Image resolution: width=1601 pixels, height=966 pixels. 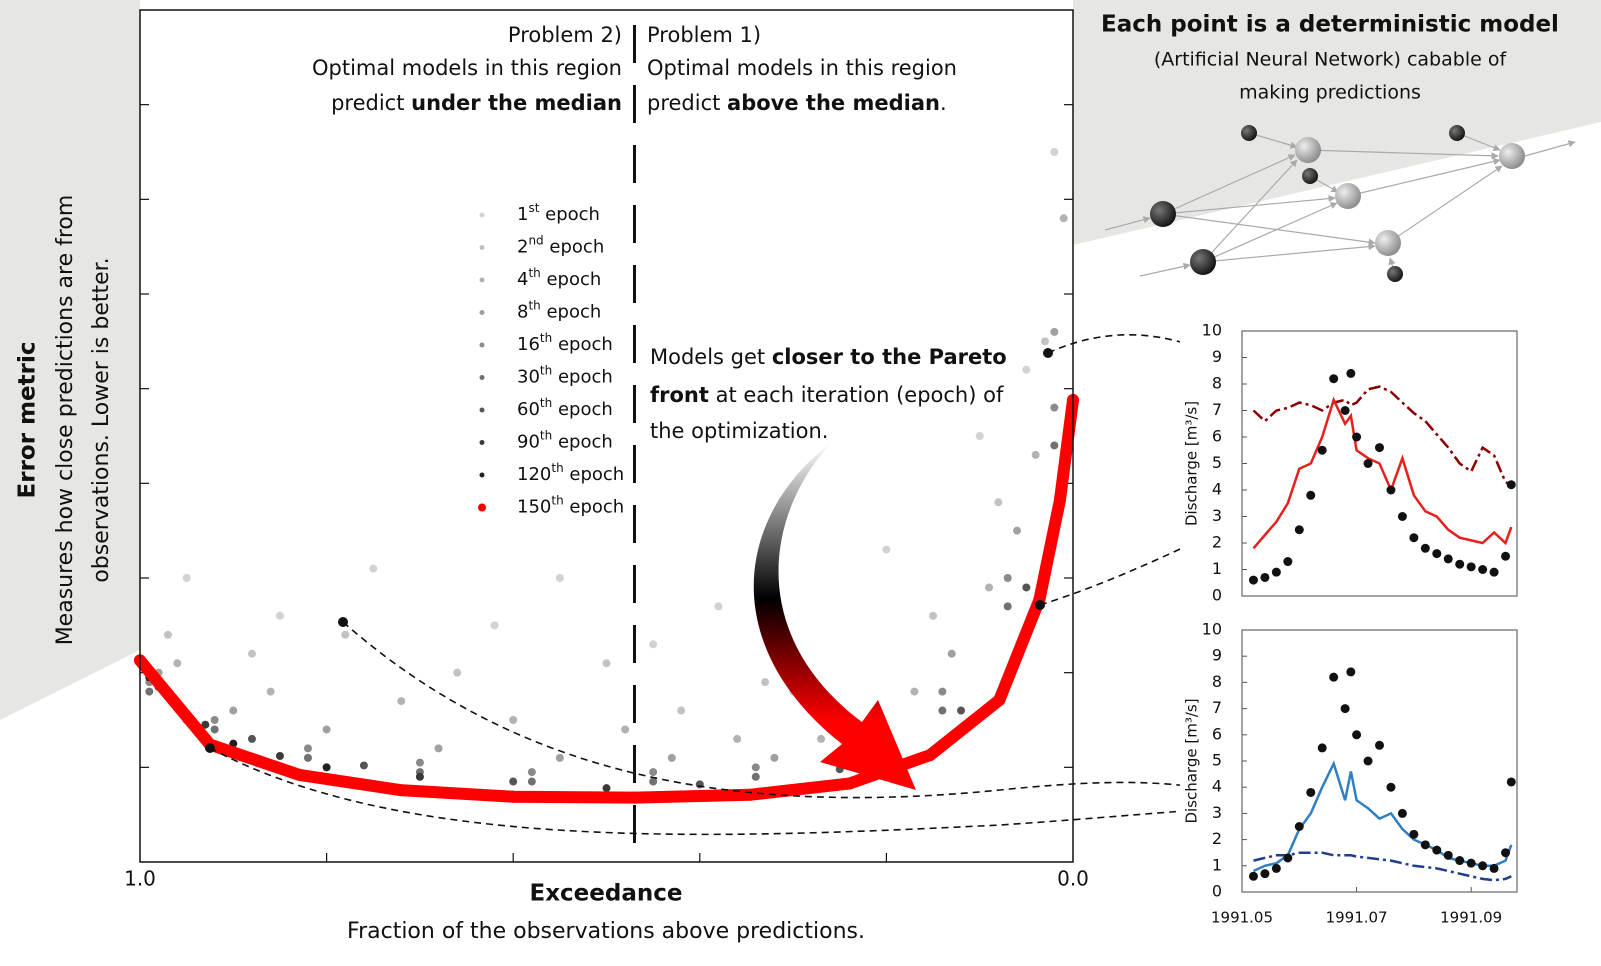 What do you see at coordinates (1217, 864) in the screenshot?
I see `y-tick-label: 1` at bounding box center [1217, 864].